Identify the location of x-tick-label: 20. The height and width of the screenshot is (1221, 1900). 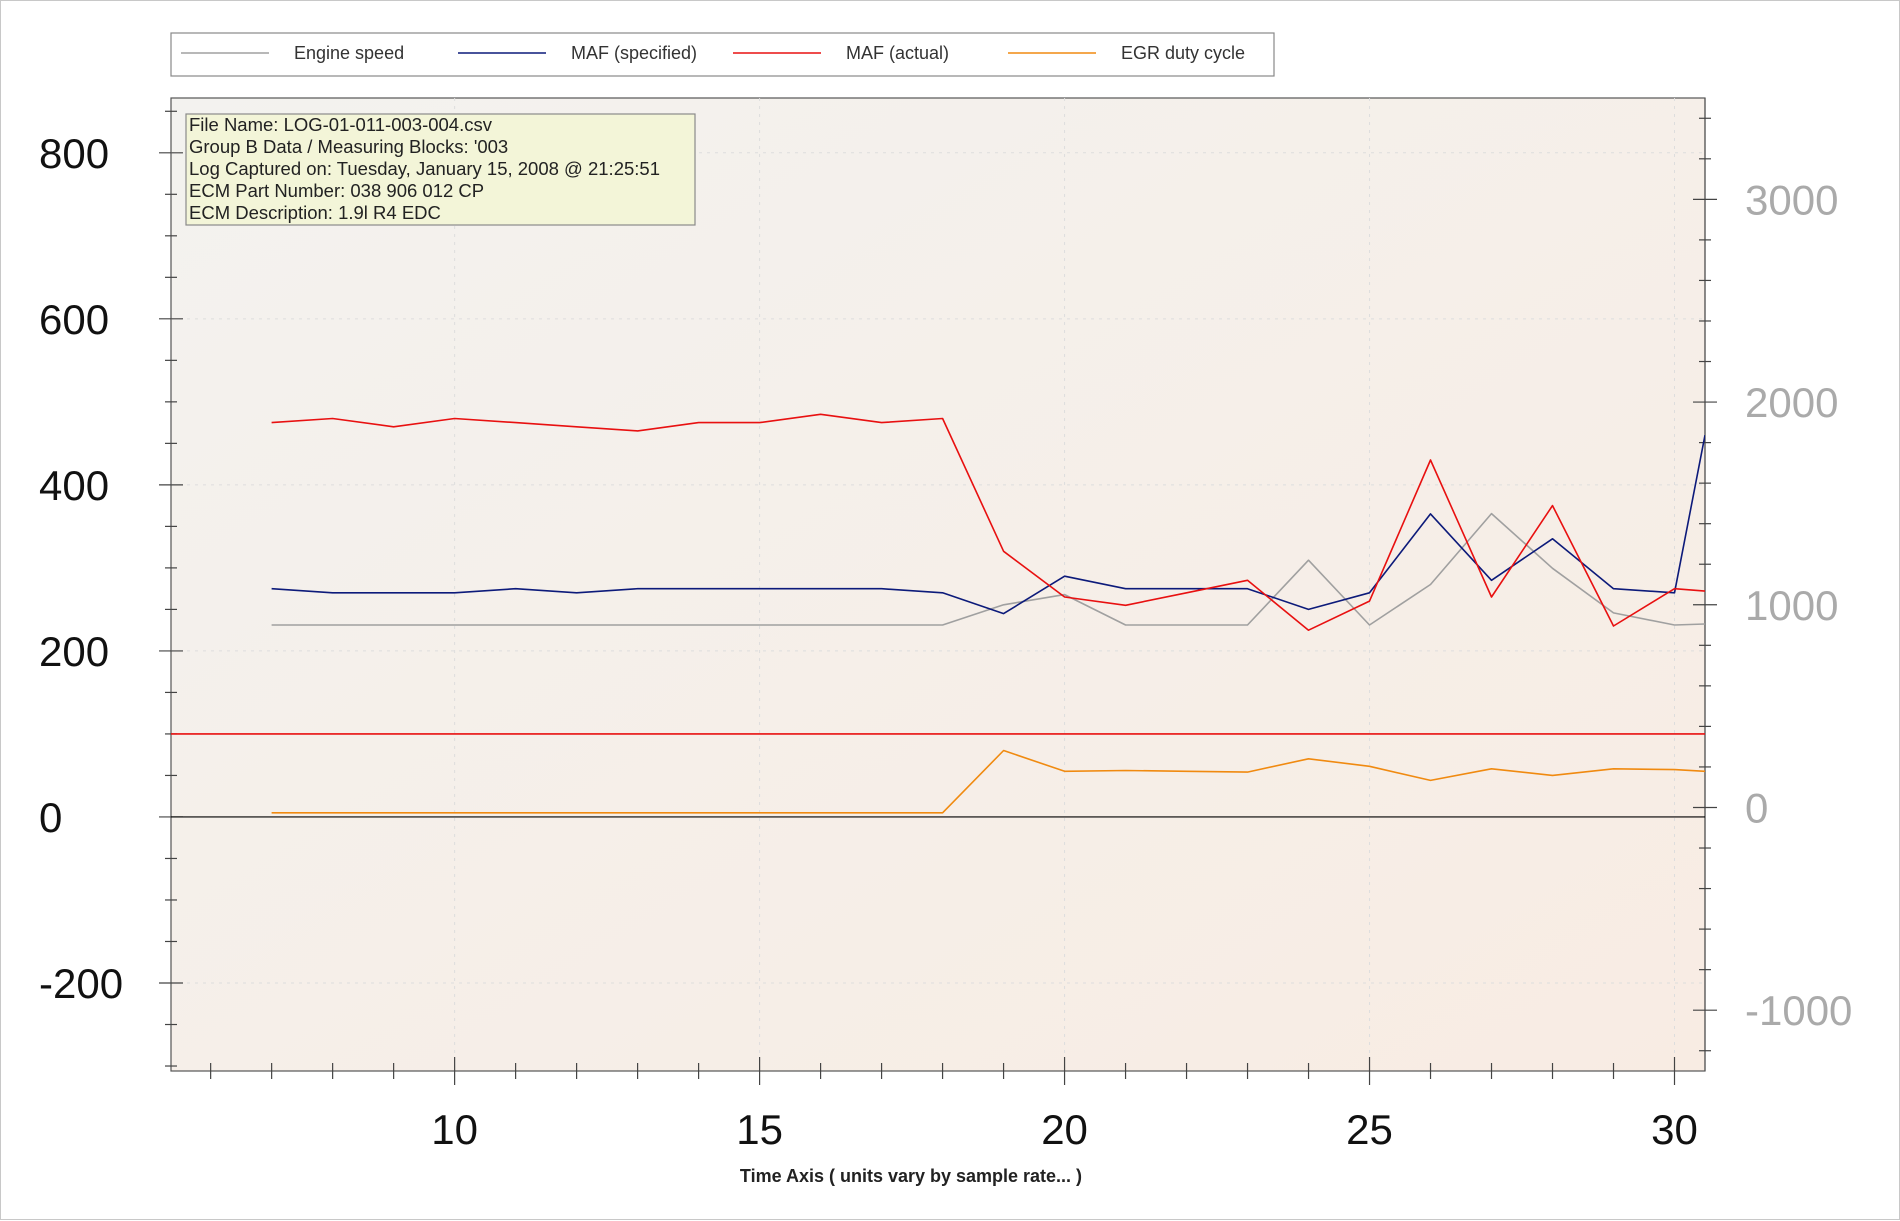
(1064, 1129).